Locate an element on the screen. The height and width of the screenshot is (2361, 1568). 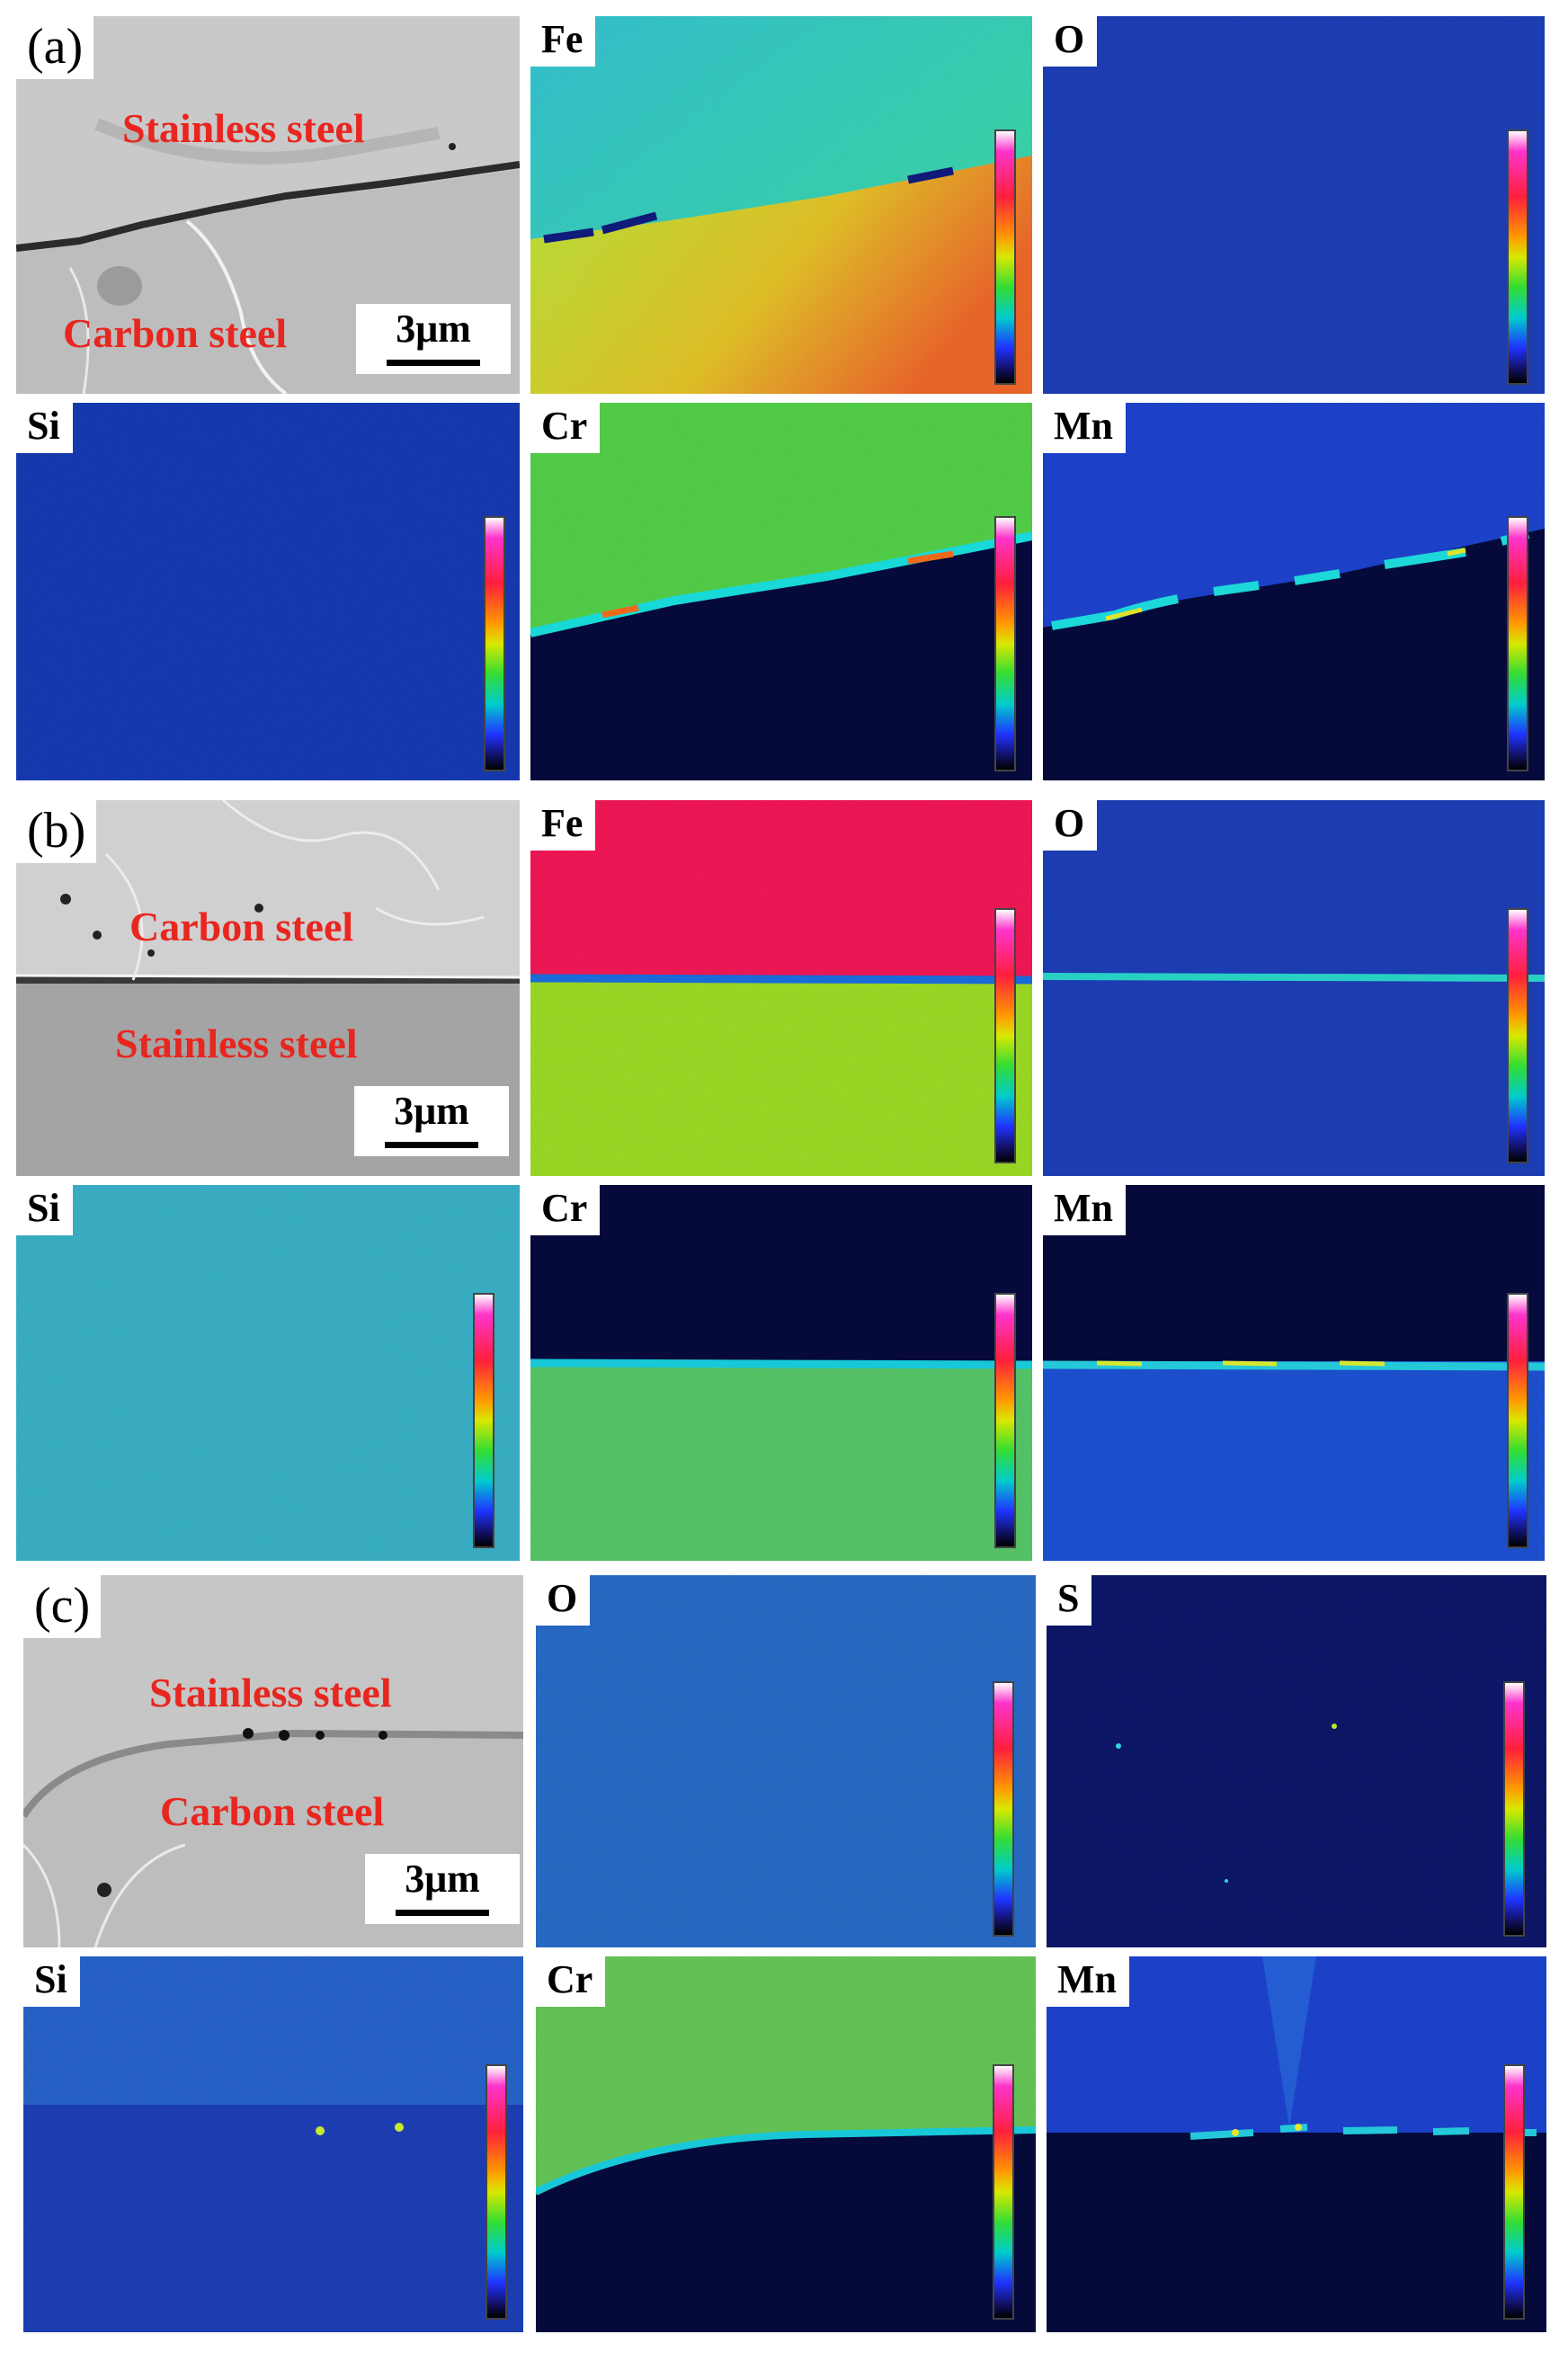
map-b-o: O is located at coordinates (1294, 988).